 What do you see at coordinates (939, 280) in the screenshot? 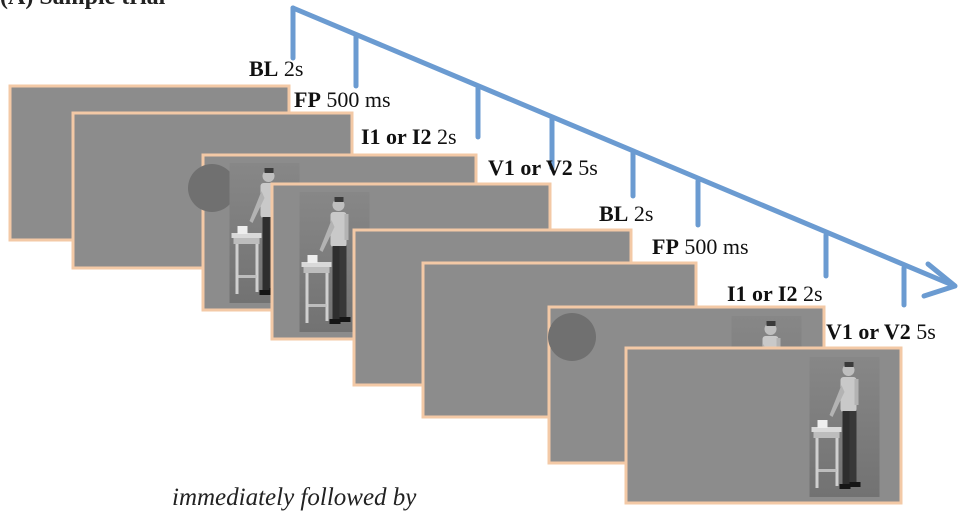
I see `timeline-arrow-head` at bounding box center [939, 280].